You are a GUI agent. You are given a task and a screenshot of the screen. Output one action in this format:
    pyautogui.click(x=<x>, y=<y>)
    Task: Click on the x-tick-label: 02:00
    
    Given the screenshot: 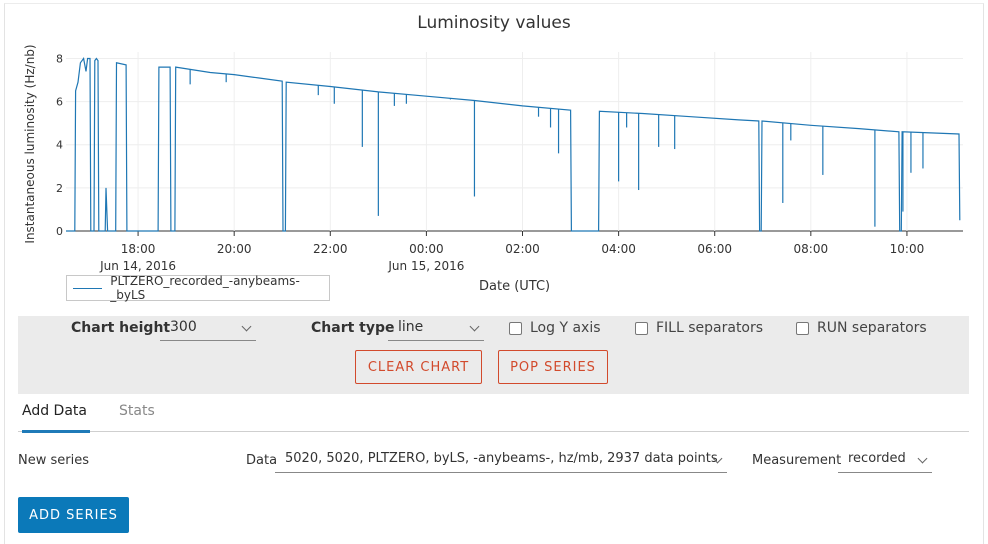 What is the action you would take?
    pyautogui.click(x=522, y=249)
    